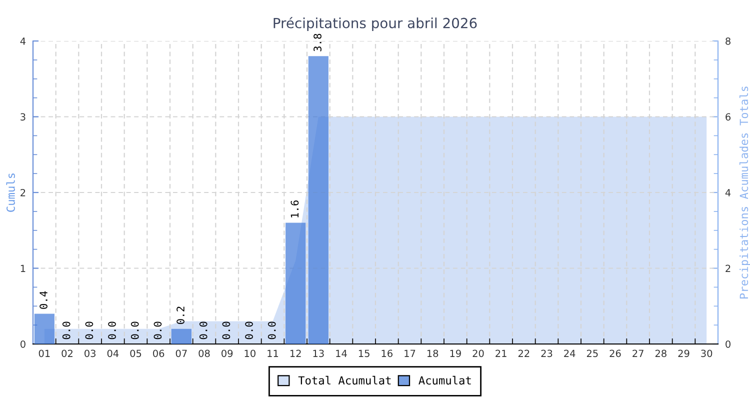  Describe the element at coordinates (180, 315) in the screenshot. I see `data-label: 0.2` at that location.